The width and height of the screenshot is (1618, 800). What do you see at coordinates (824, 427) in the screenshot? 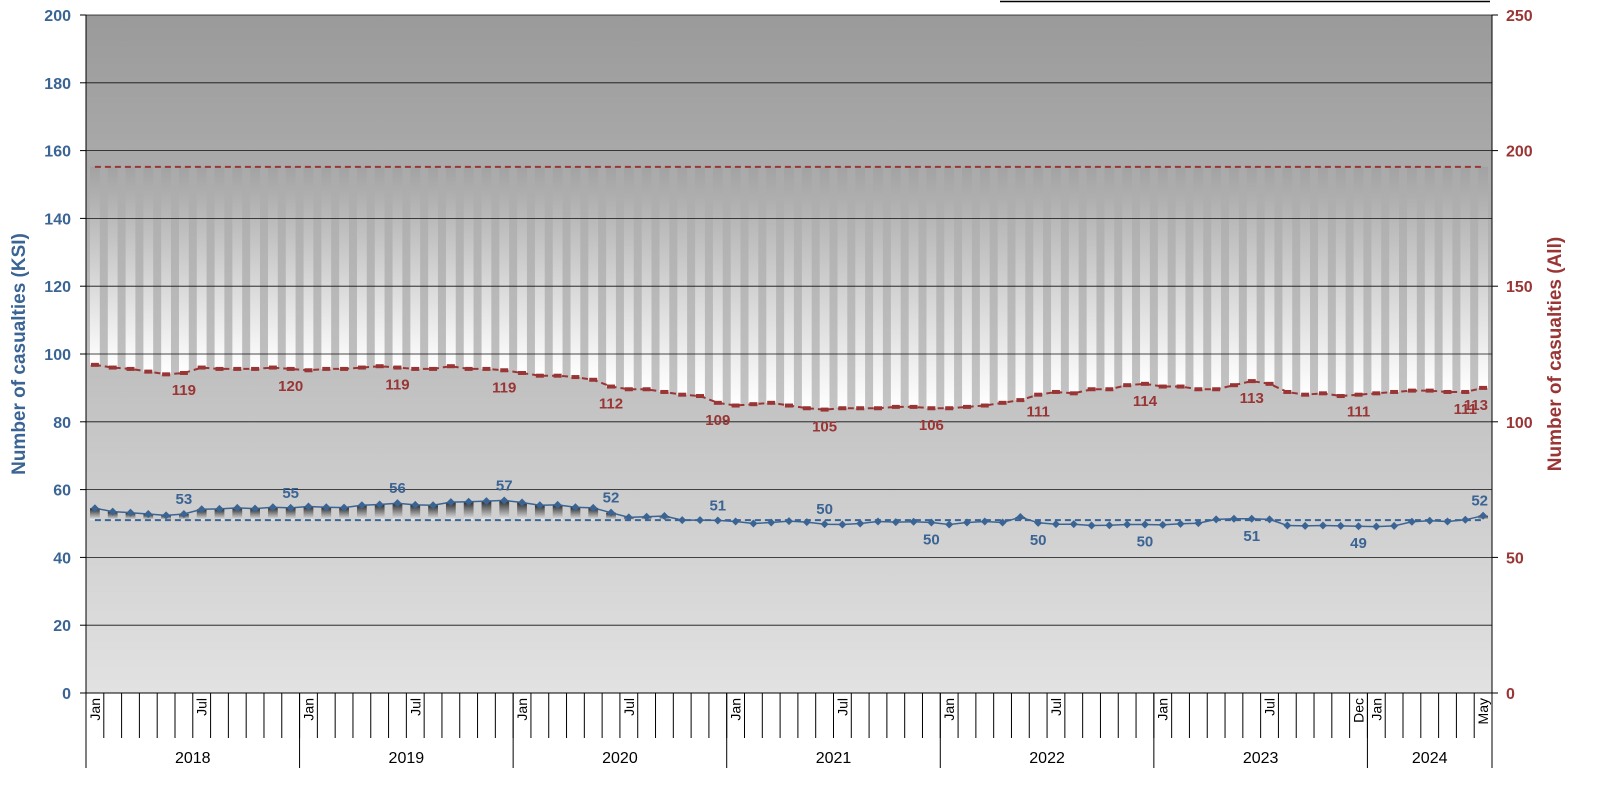
I see `data-label: 105` at bounding box center [824, 427].